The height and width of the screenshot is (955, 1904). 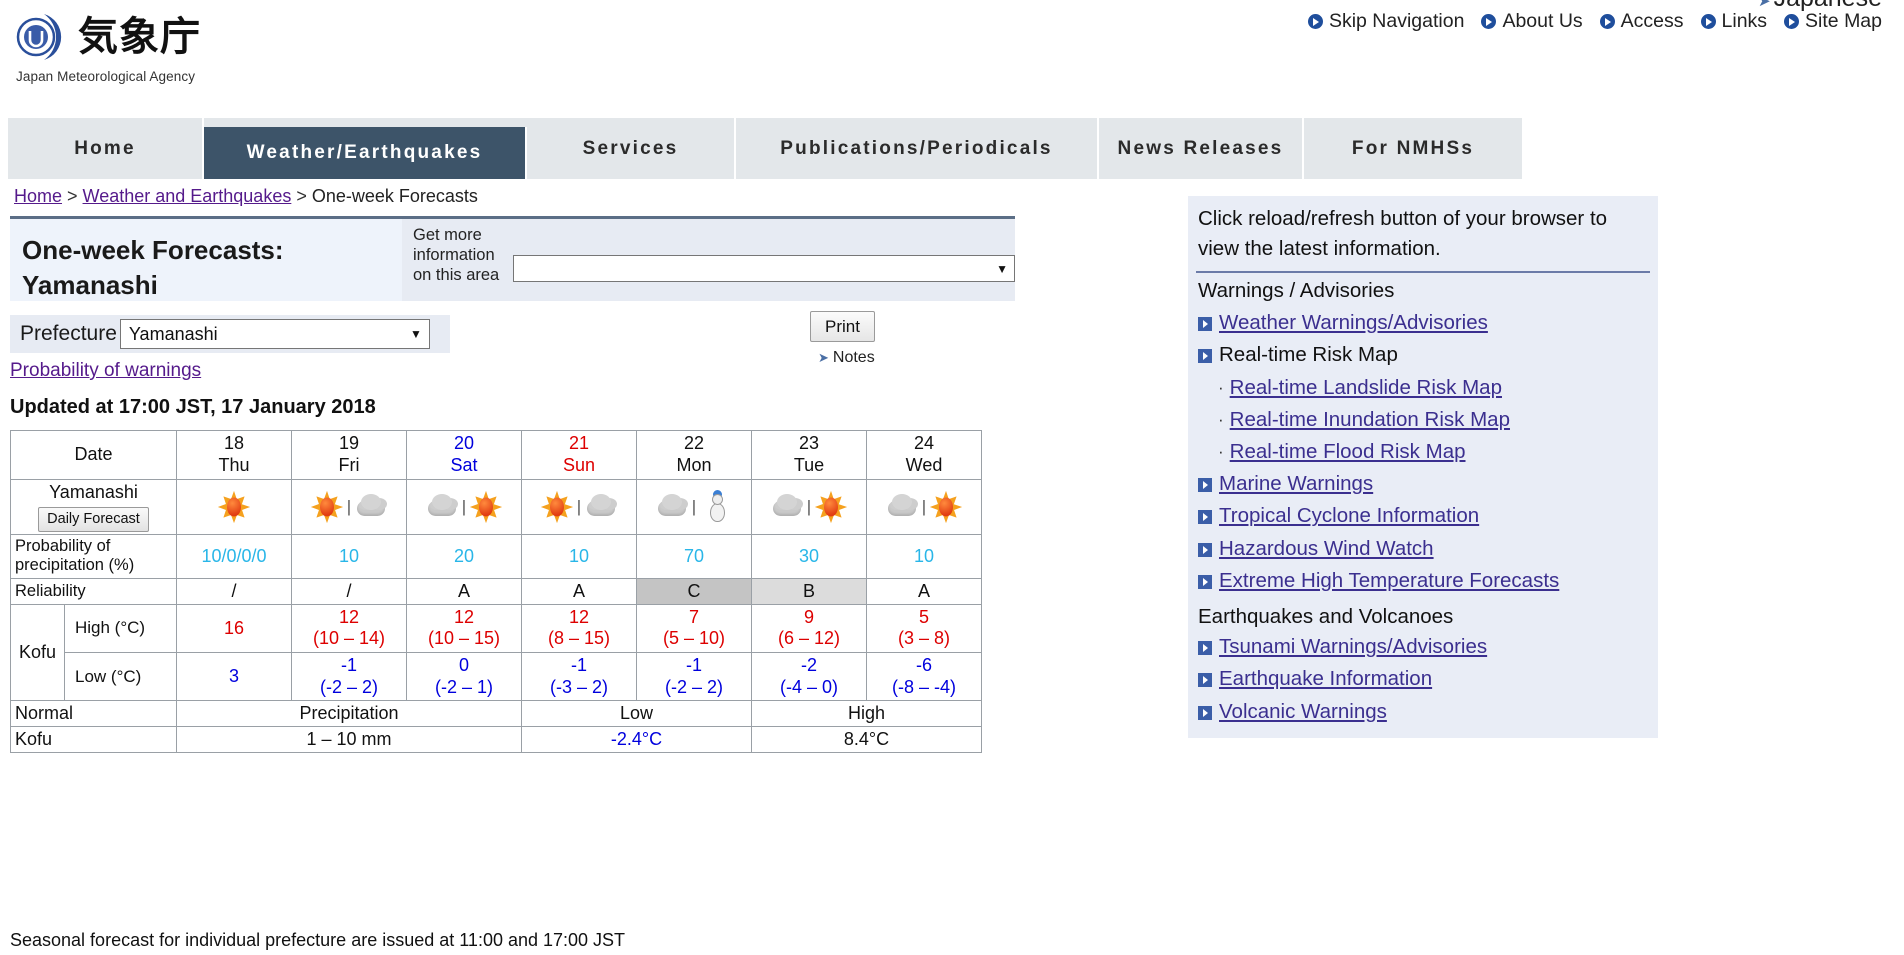 What do you see at coordinates (1423, 420) in the screenshot?
I see `sidebar-item-inundation-risk-map: · Real-time Inundation Risk Map` at bounding box center [1423, 420].